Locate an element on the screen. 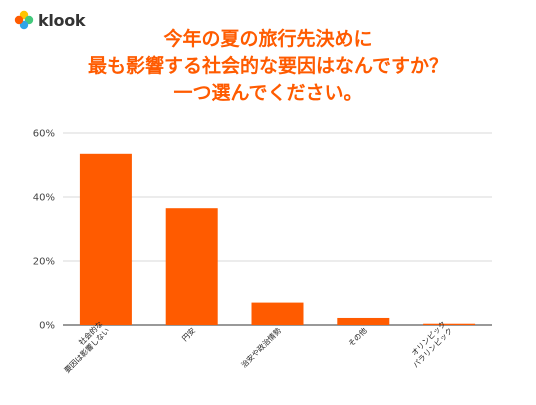 This screenshot has width=536, height=405. chart-title-line-2: 最も影響する社会的な要因はなんですか？ is located at coordinates (268, 66).